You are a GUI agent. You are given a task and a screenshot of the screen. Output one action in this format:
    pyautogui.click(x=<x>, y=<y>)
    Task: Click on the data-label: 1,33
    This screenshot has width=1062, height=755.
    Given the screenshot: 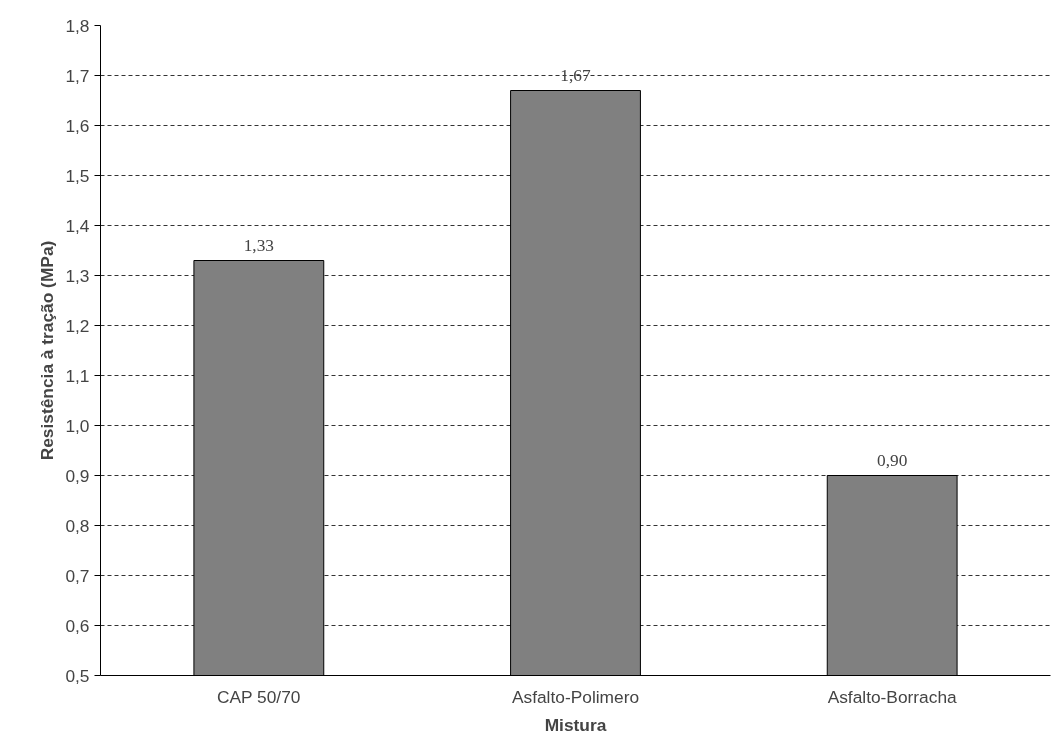 What is the action you would take?
    pyautogui.click(x=258, y=245)
    